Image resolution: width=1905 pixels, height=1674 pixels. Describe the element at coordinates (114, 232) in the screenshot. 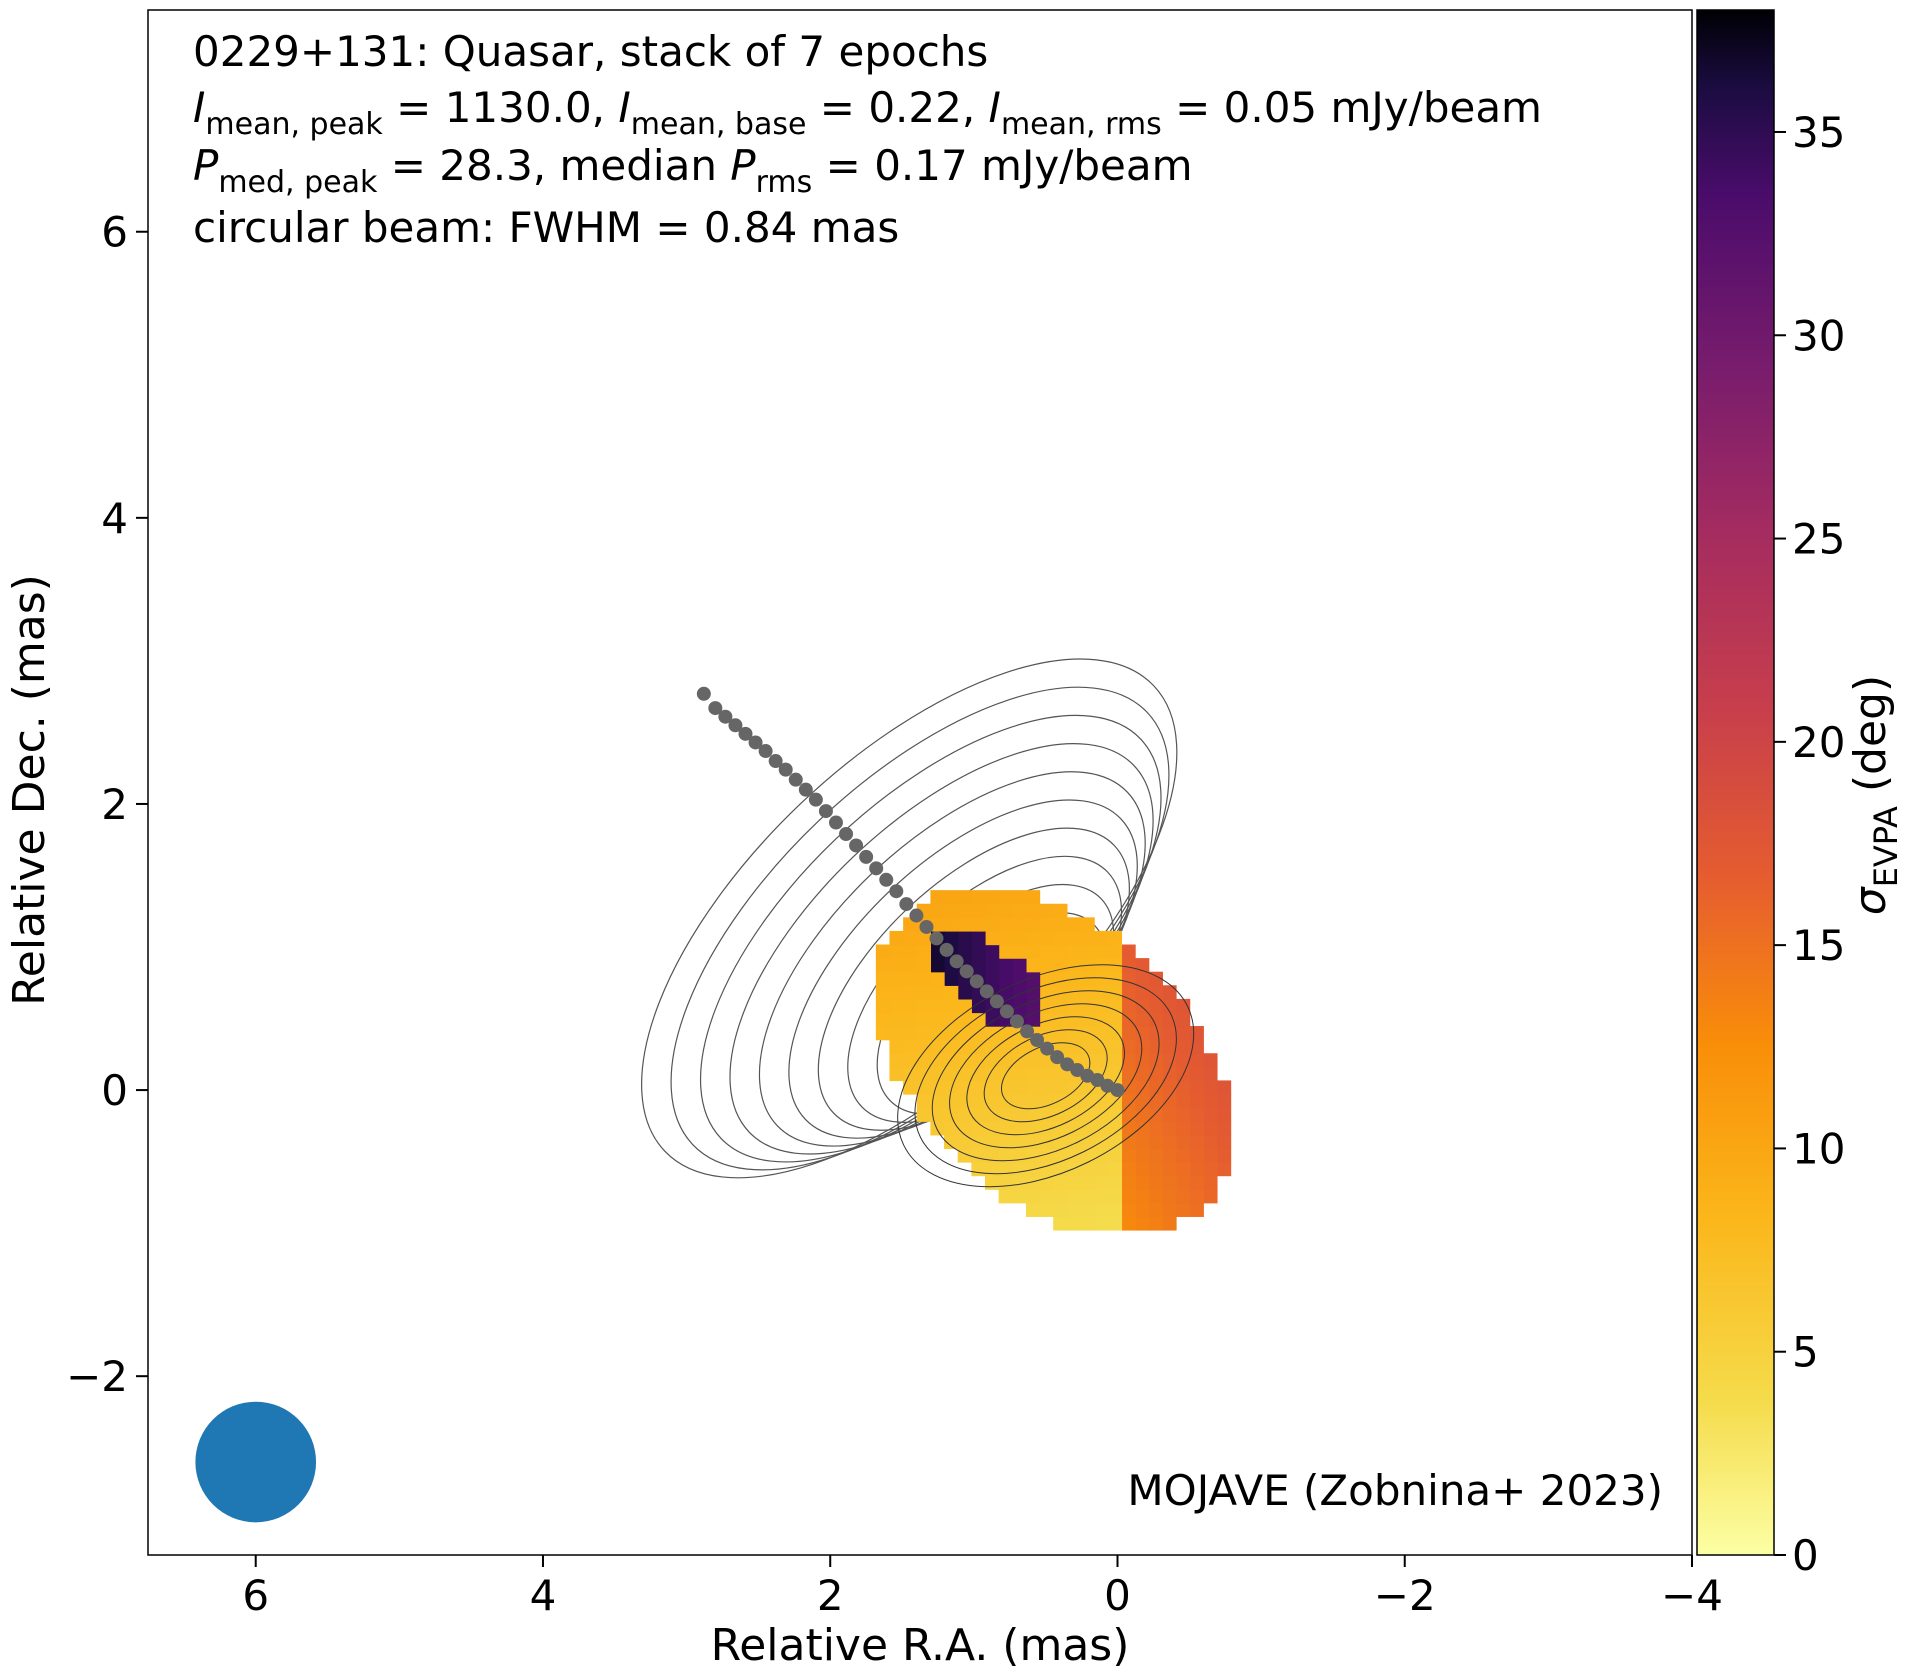

I see `y-tick-label: 6` at that location.